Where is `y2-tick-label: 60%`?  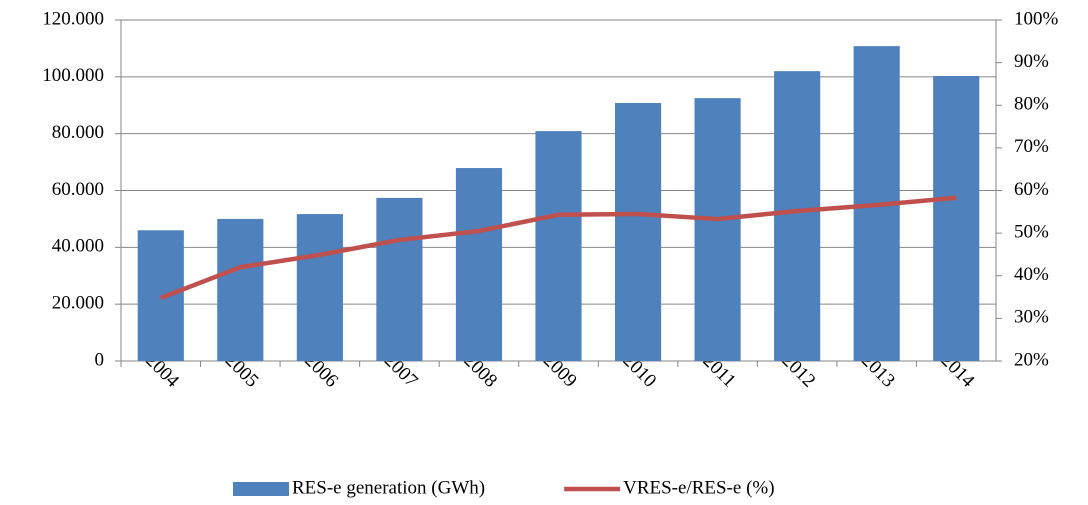
y2-tick-label: 60% is located at coordinates (1031, 189).